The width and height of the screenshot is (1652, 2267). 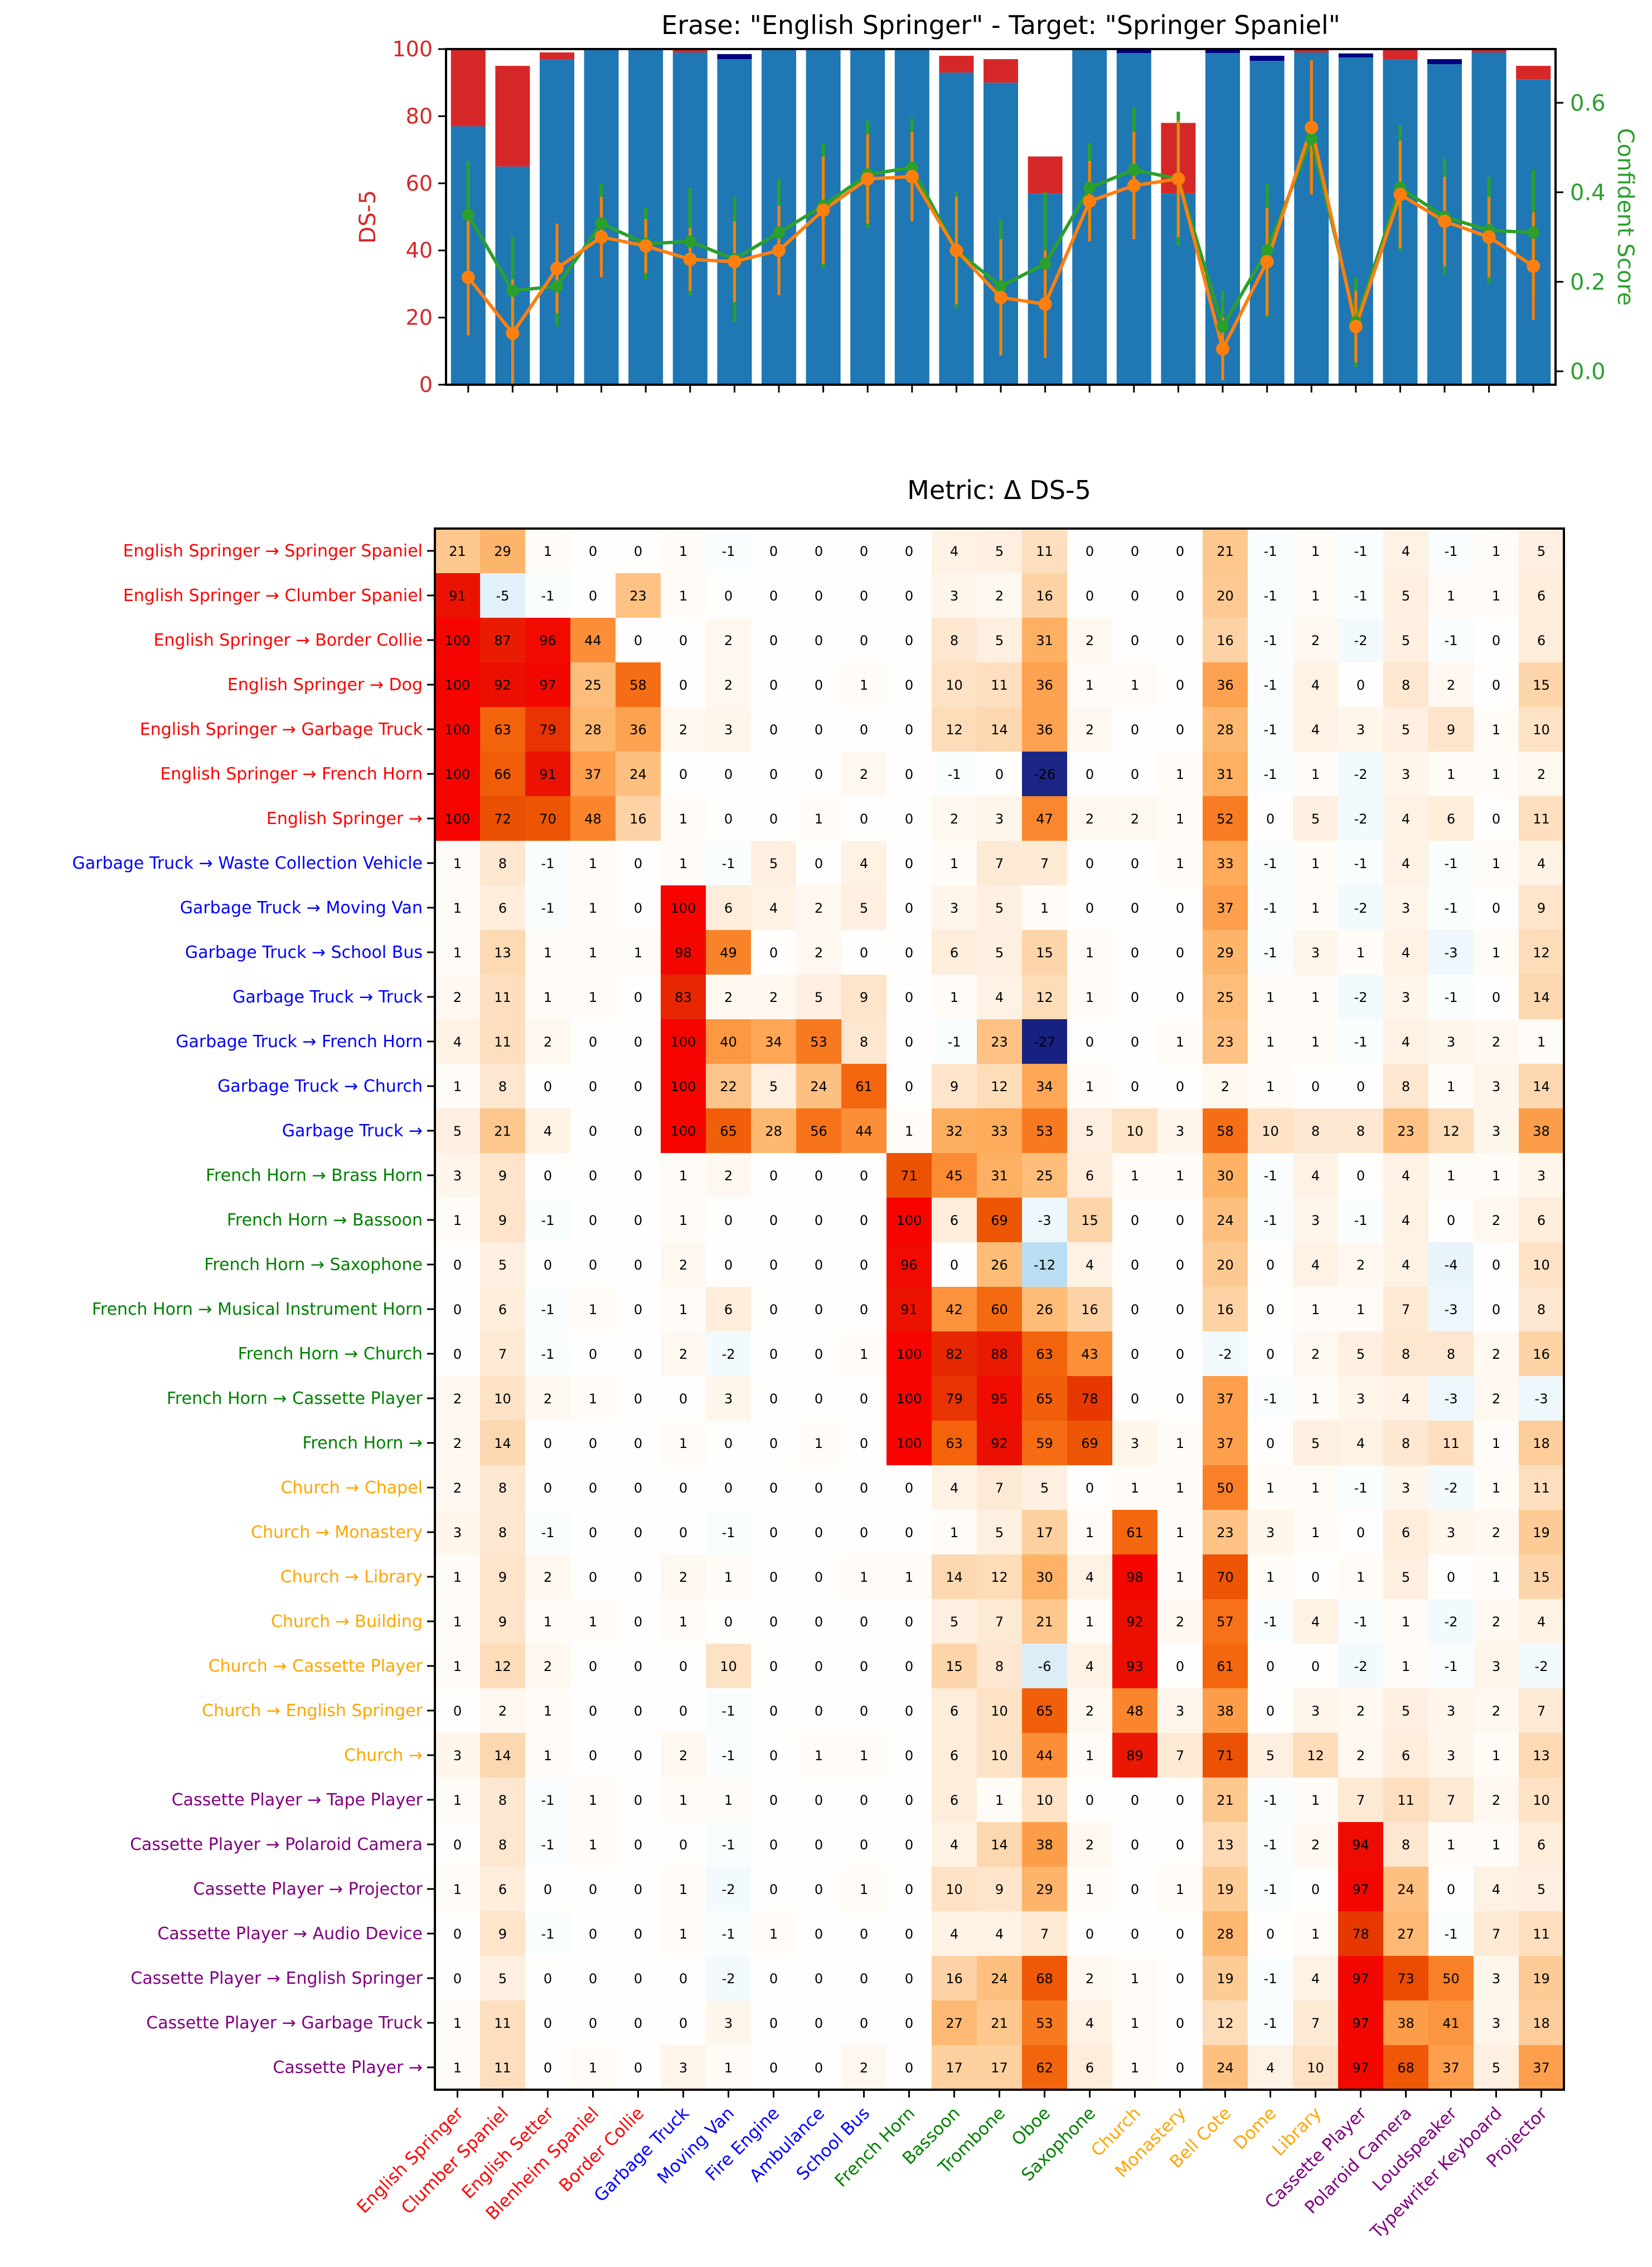 I want to click on heatmap-cell-value: 92, so click(x=1135, y=1622).